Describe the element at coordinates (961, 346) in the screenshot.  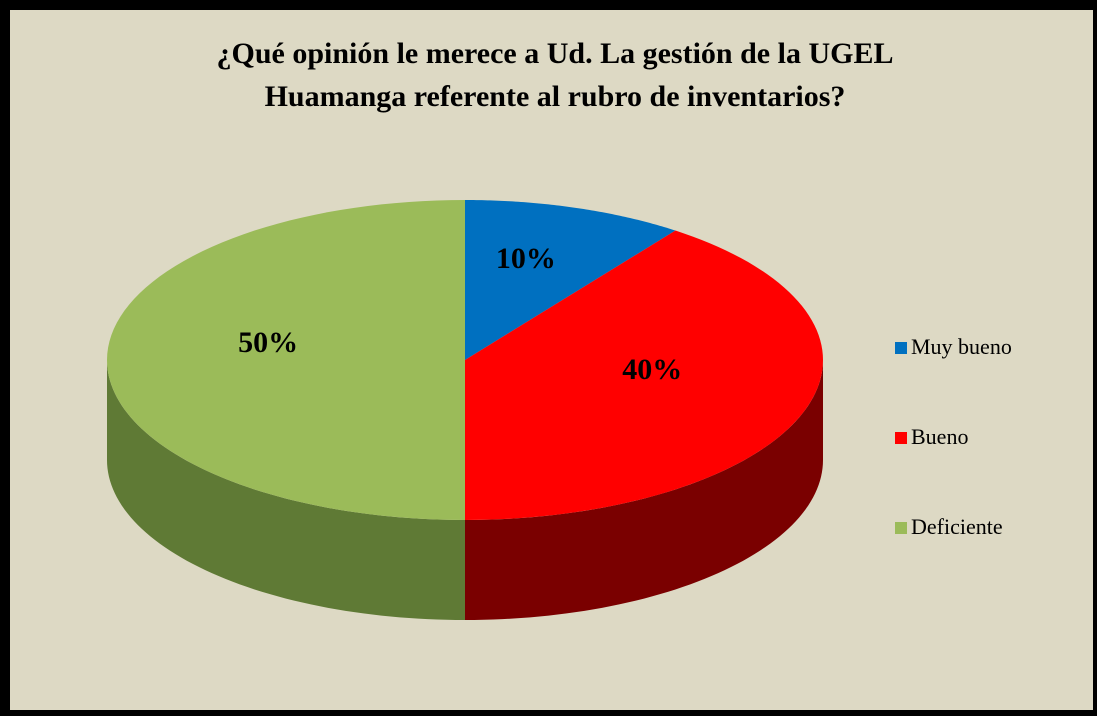
I see `legend-label: Muy bueno` at that location.